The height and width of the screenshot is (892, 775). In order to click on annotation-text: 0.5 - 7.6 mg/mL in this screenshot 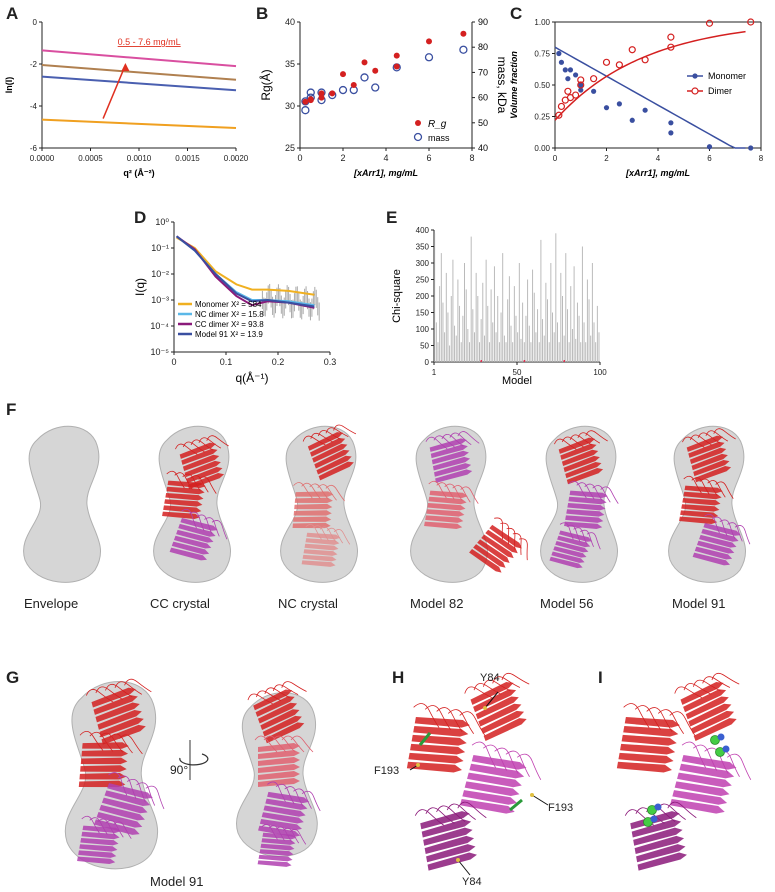, I will do `click(149, 42)`.